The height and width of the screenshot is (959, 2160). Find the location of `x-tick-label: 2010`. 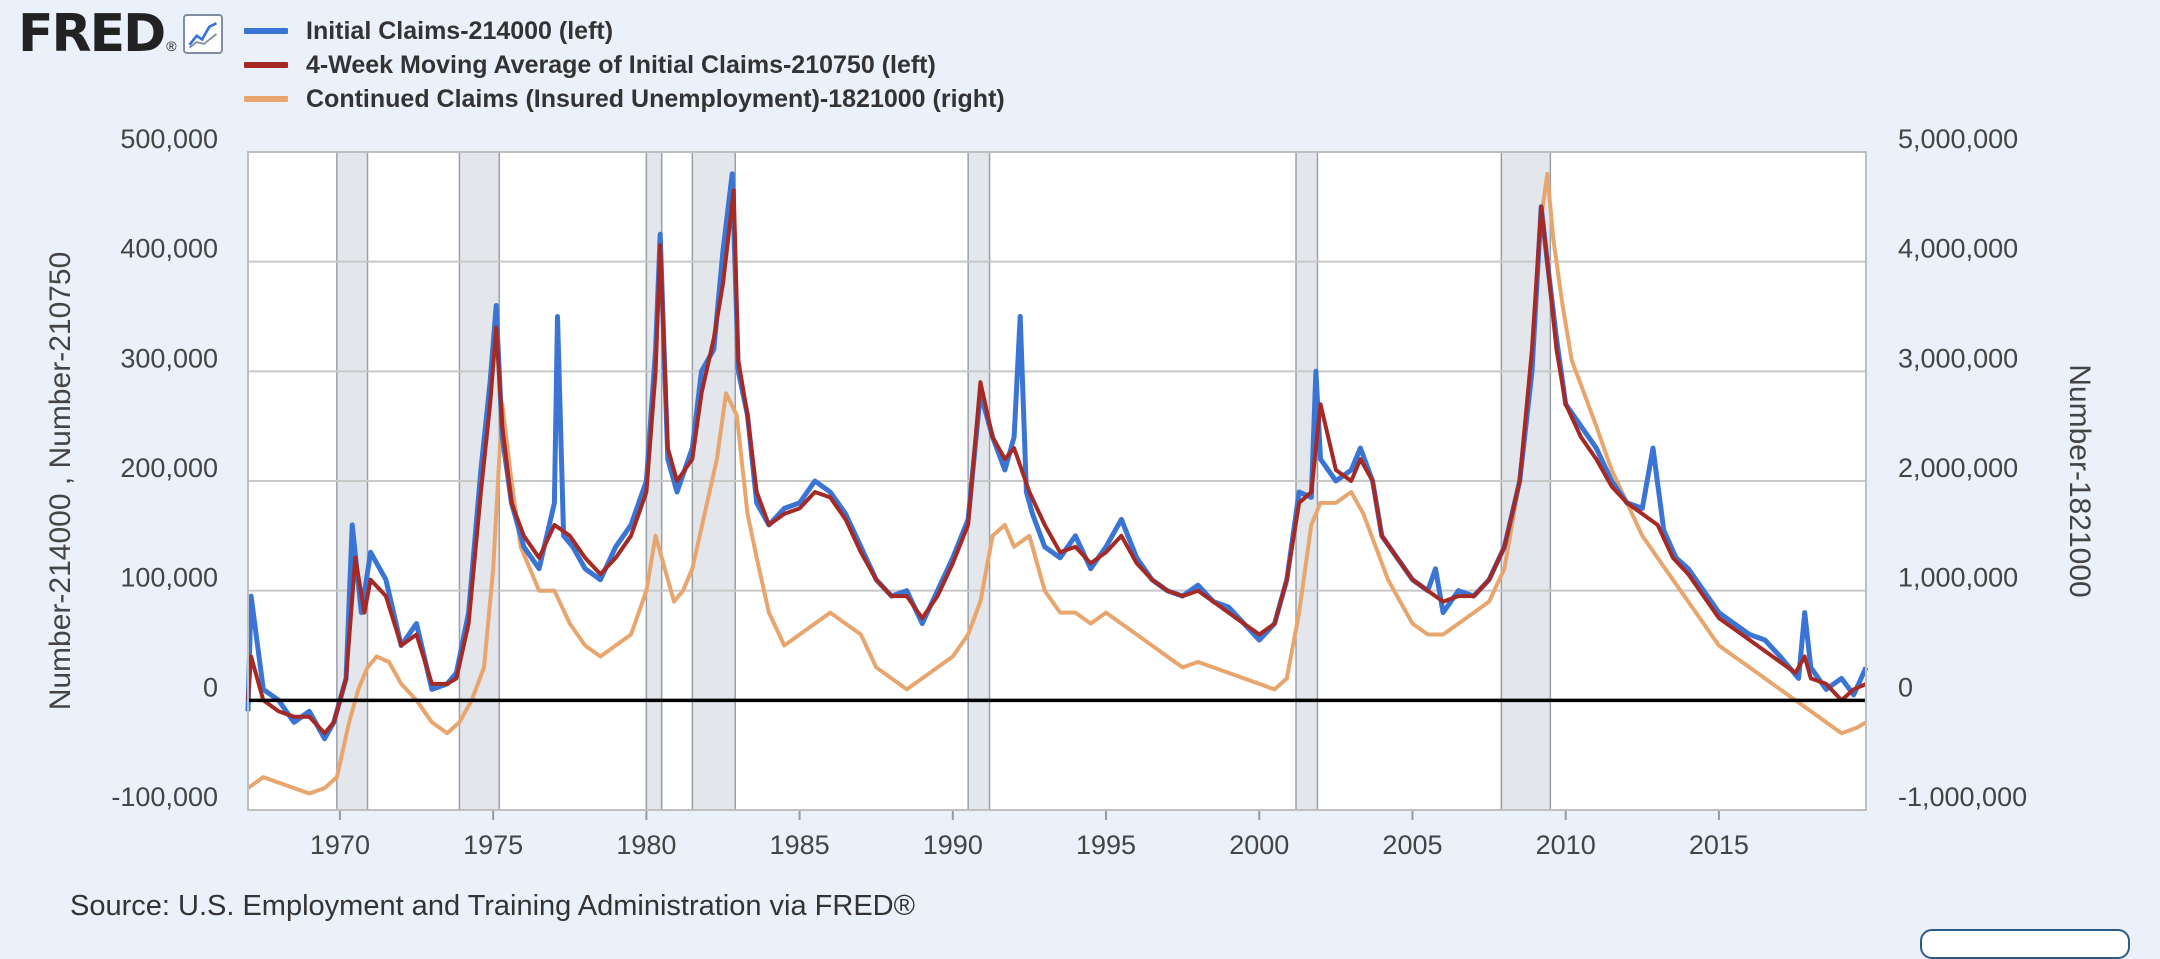

x-tick-label: 2010 is located at coordinates (1566, 845).